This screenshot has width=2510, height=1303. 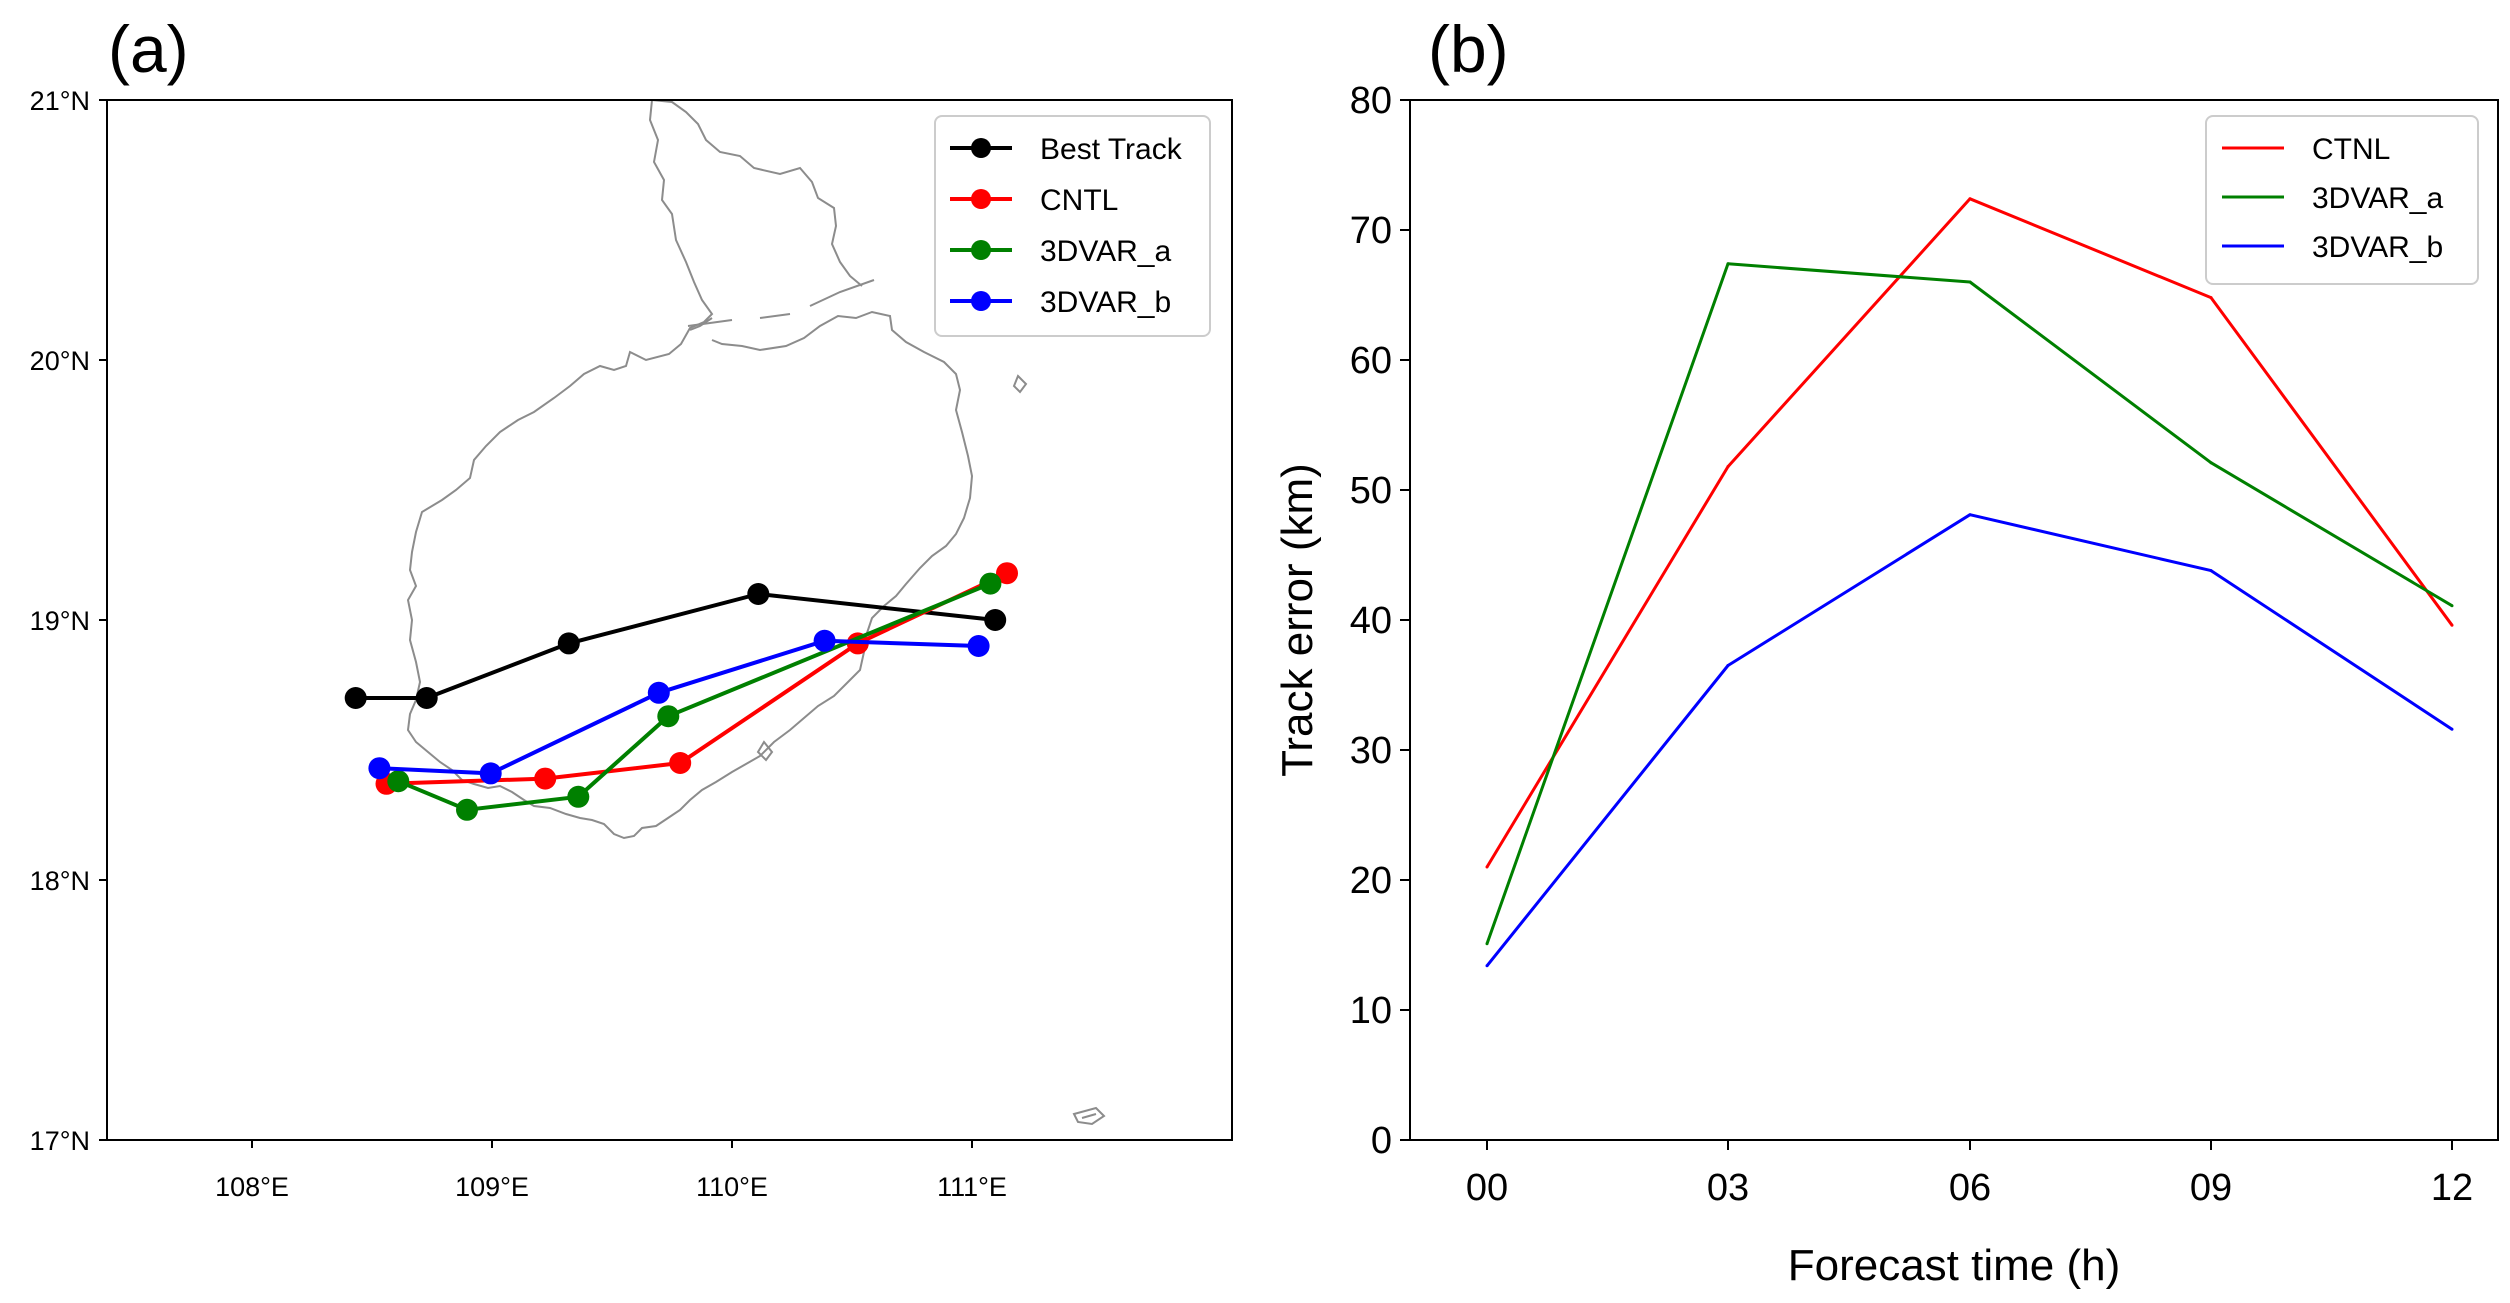 What do you see at coordinates (1487, 1188) in the screenshot?
I see `chart-xtick-label: 00` at bounding box center [1487, 1188].